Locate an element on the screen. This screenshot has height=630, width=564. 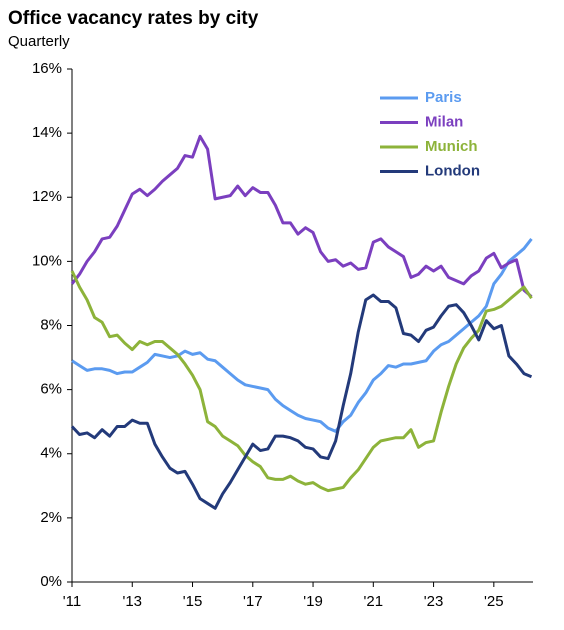
y-tick-label: 0% is located at coordinates (51, 581).